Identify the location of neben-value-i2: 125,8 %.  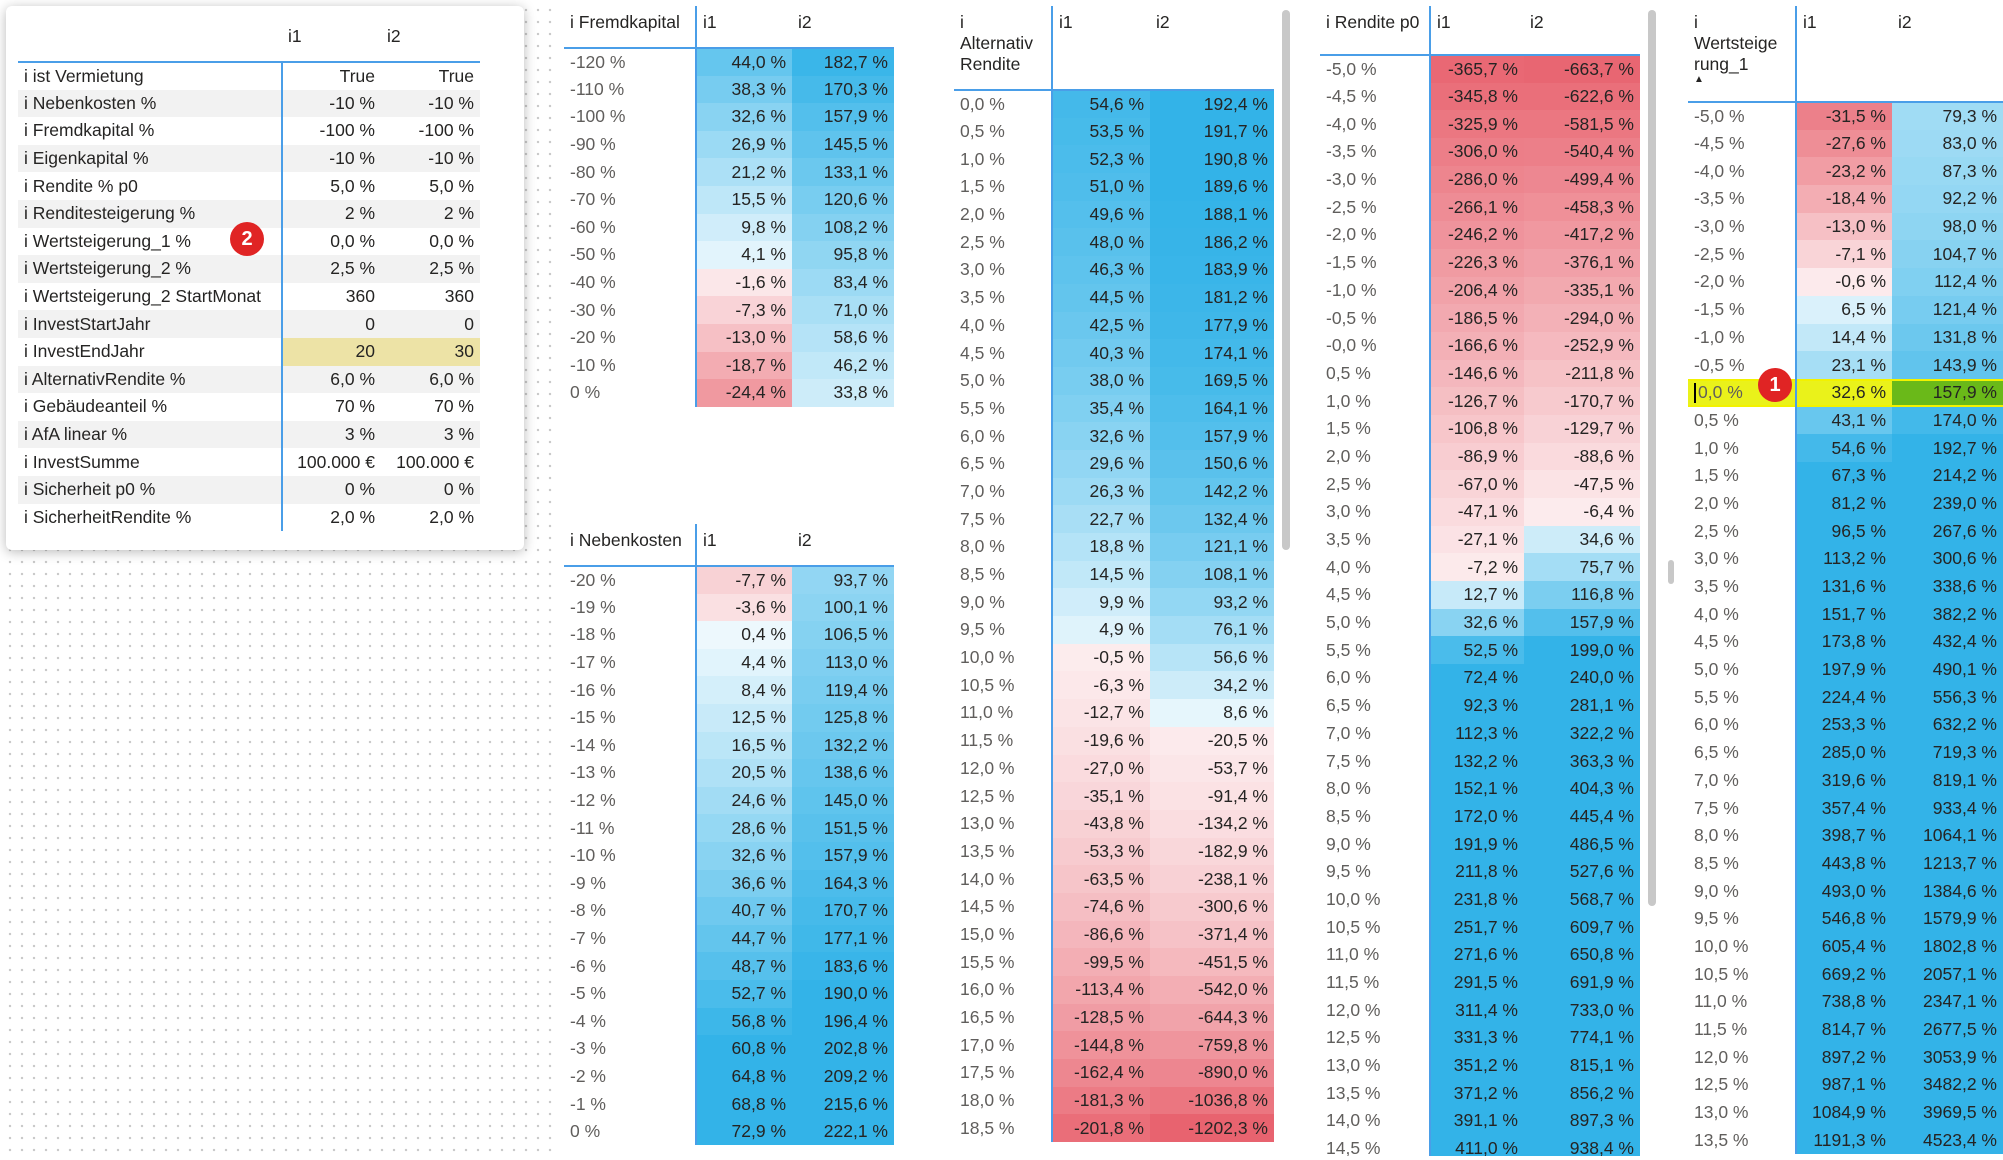
(843, 717).